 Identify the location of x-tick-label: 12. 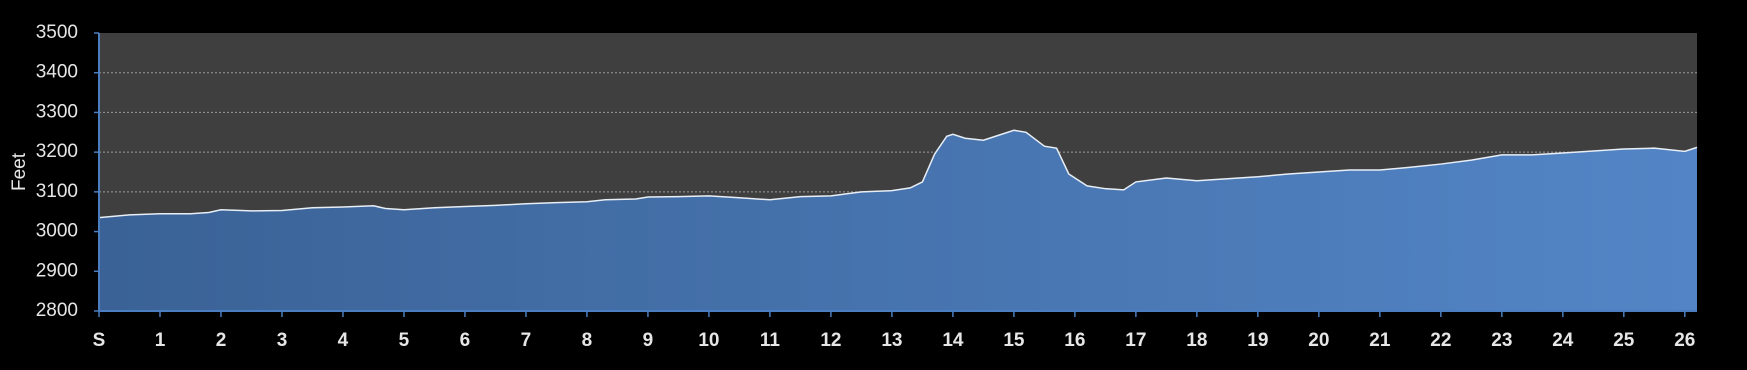
(830, 340).